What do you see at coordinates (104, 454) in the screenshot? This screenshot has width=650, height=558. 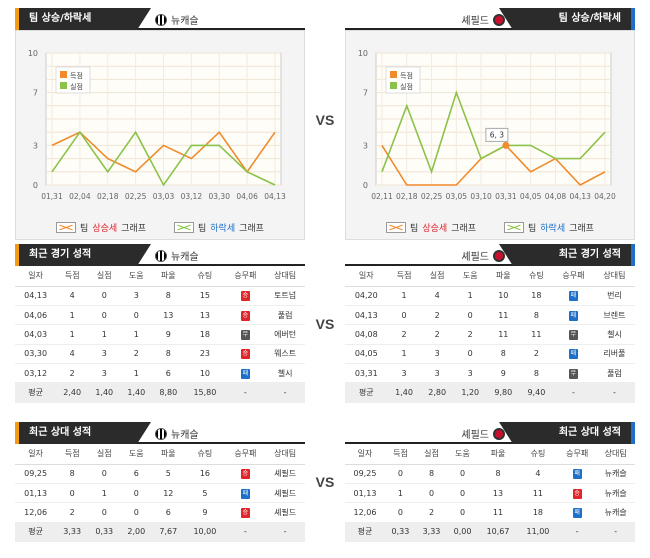 I see `column-header: 실점` at bounding box center [104, 454].